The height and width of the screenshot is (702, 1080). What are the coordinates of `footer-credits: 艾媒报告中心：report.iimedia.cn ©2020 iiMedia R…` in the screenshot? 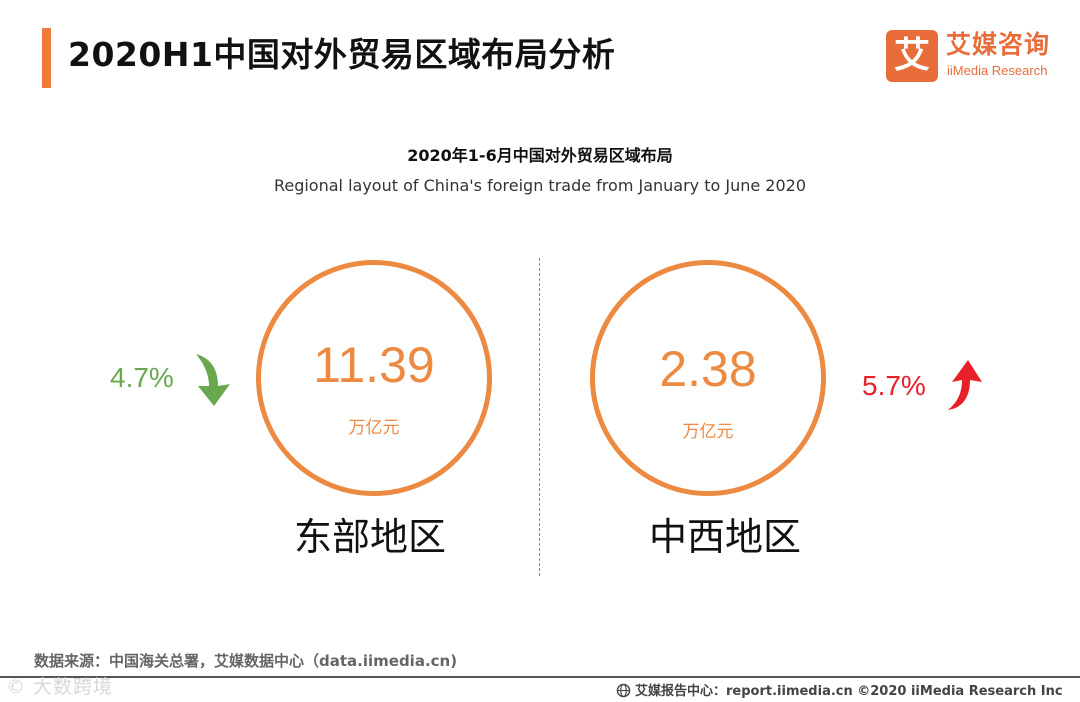 It's located at (839, 689).